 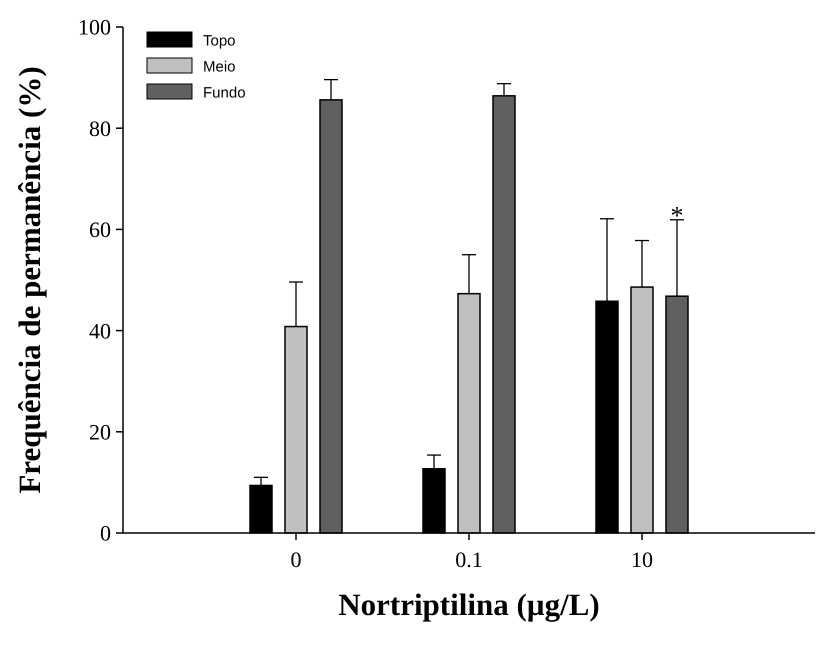 I want to click on y-axis-title: Frequência de permanência (%), so click(x=29, y=280).